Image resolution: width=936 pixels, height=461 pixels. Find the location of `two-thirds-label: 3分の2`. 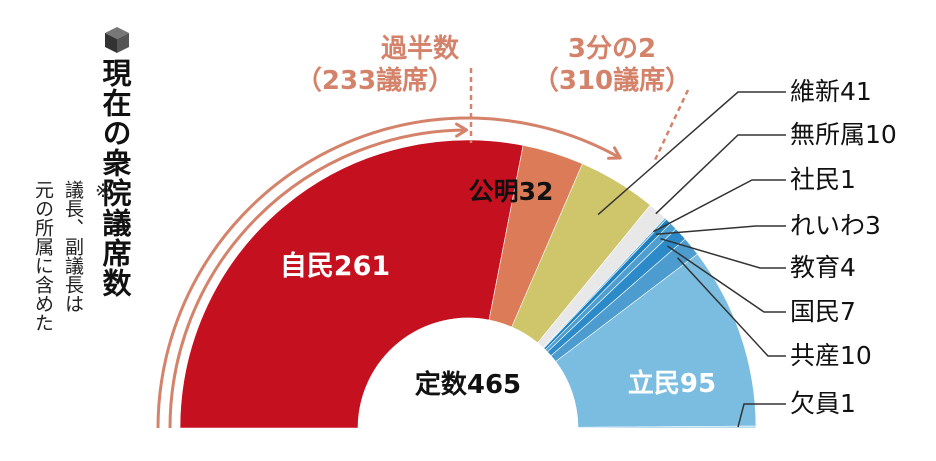

two-thirds-label: 3分の2 is located at coordinates (612, 49).